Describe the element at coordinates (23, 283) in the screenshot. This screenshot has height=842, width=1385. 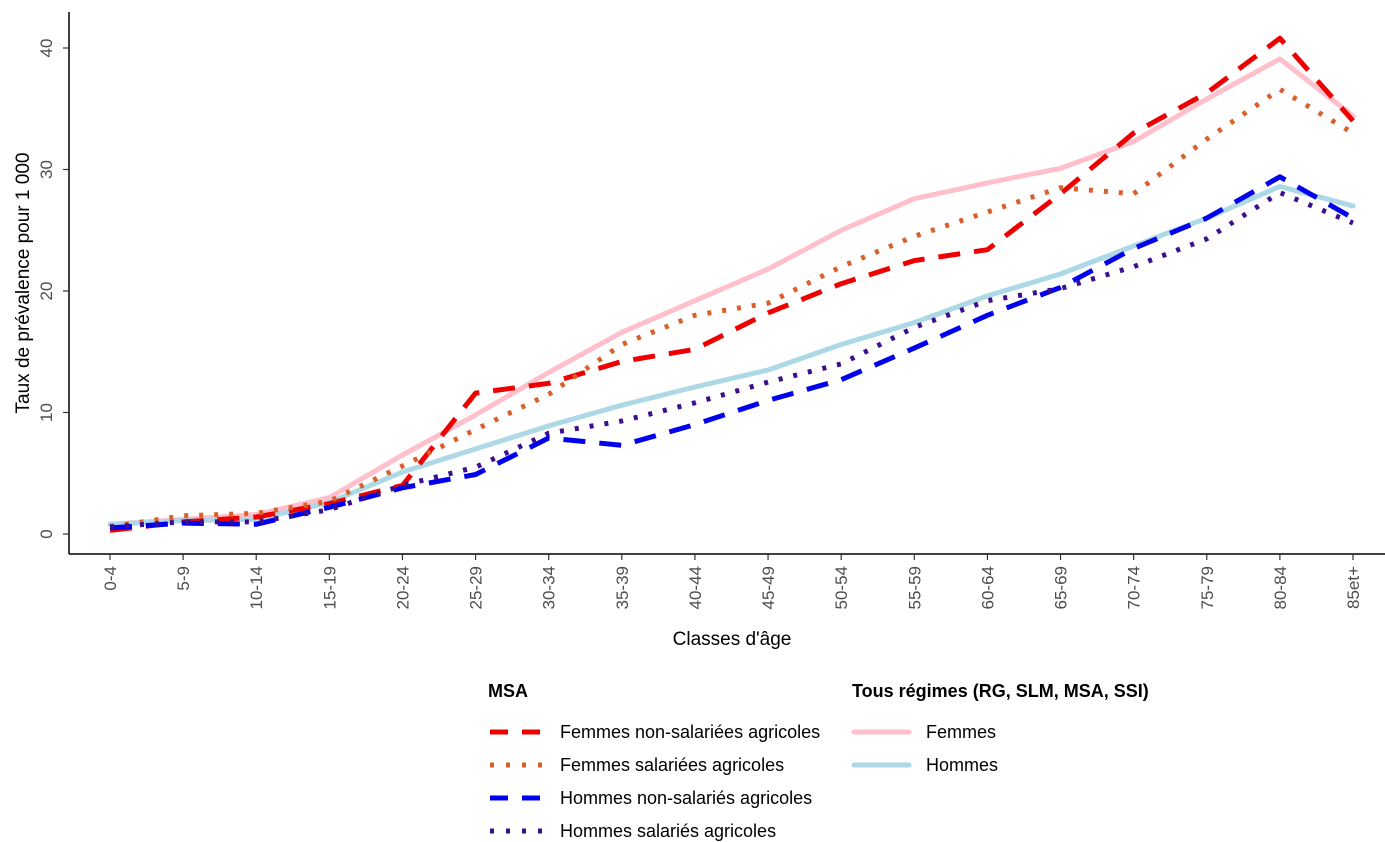
I see `y-axis-title: Taux de prévalence pour 1 000` at that location.